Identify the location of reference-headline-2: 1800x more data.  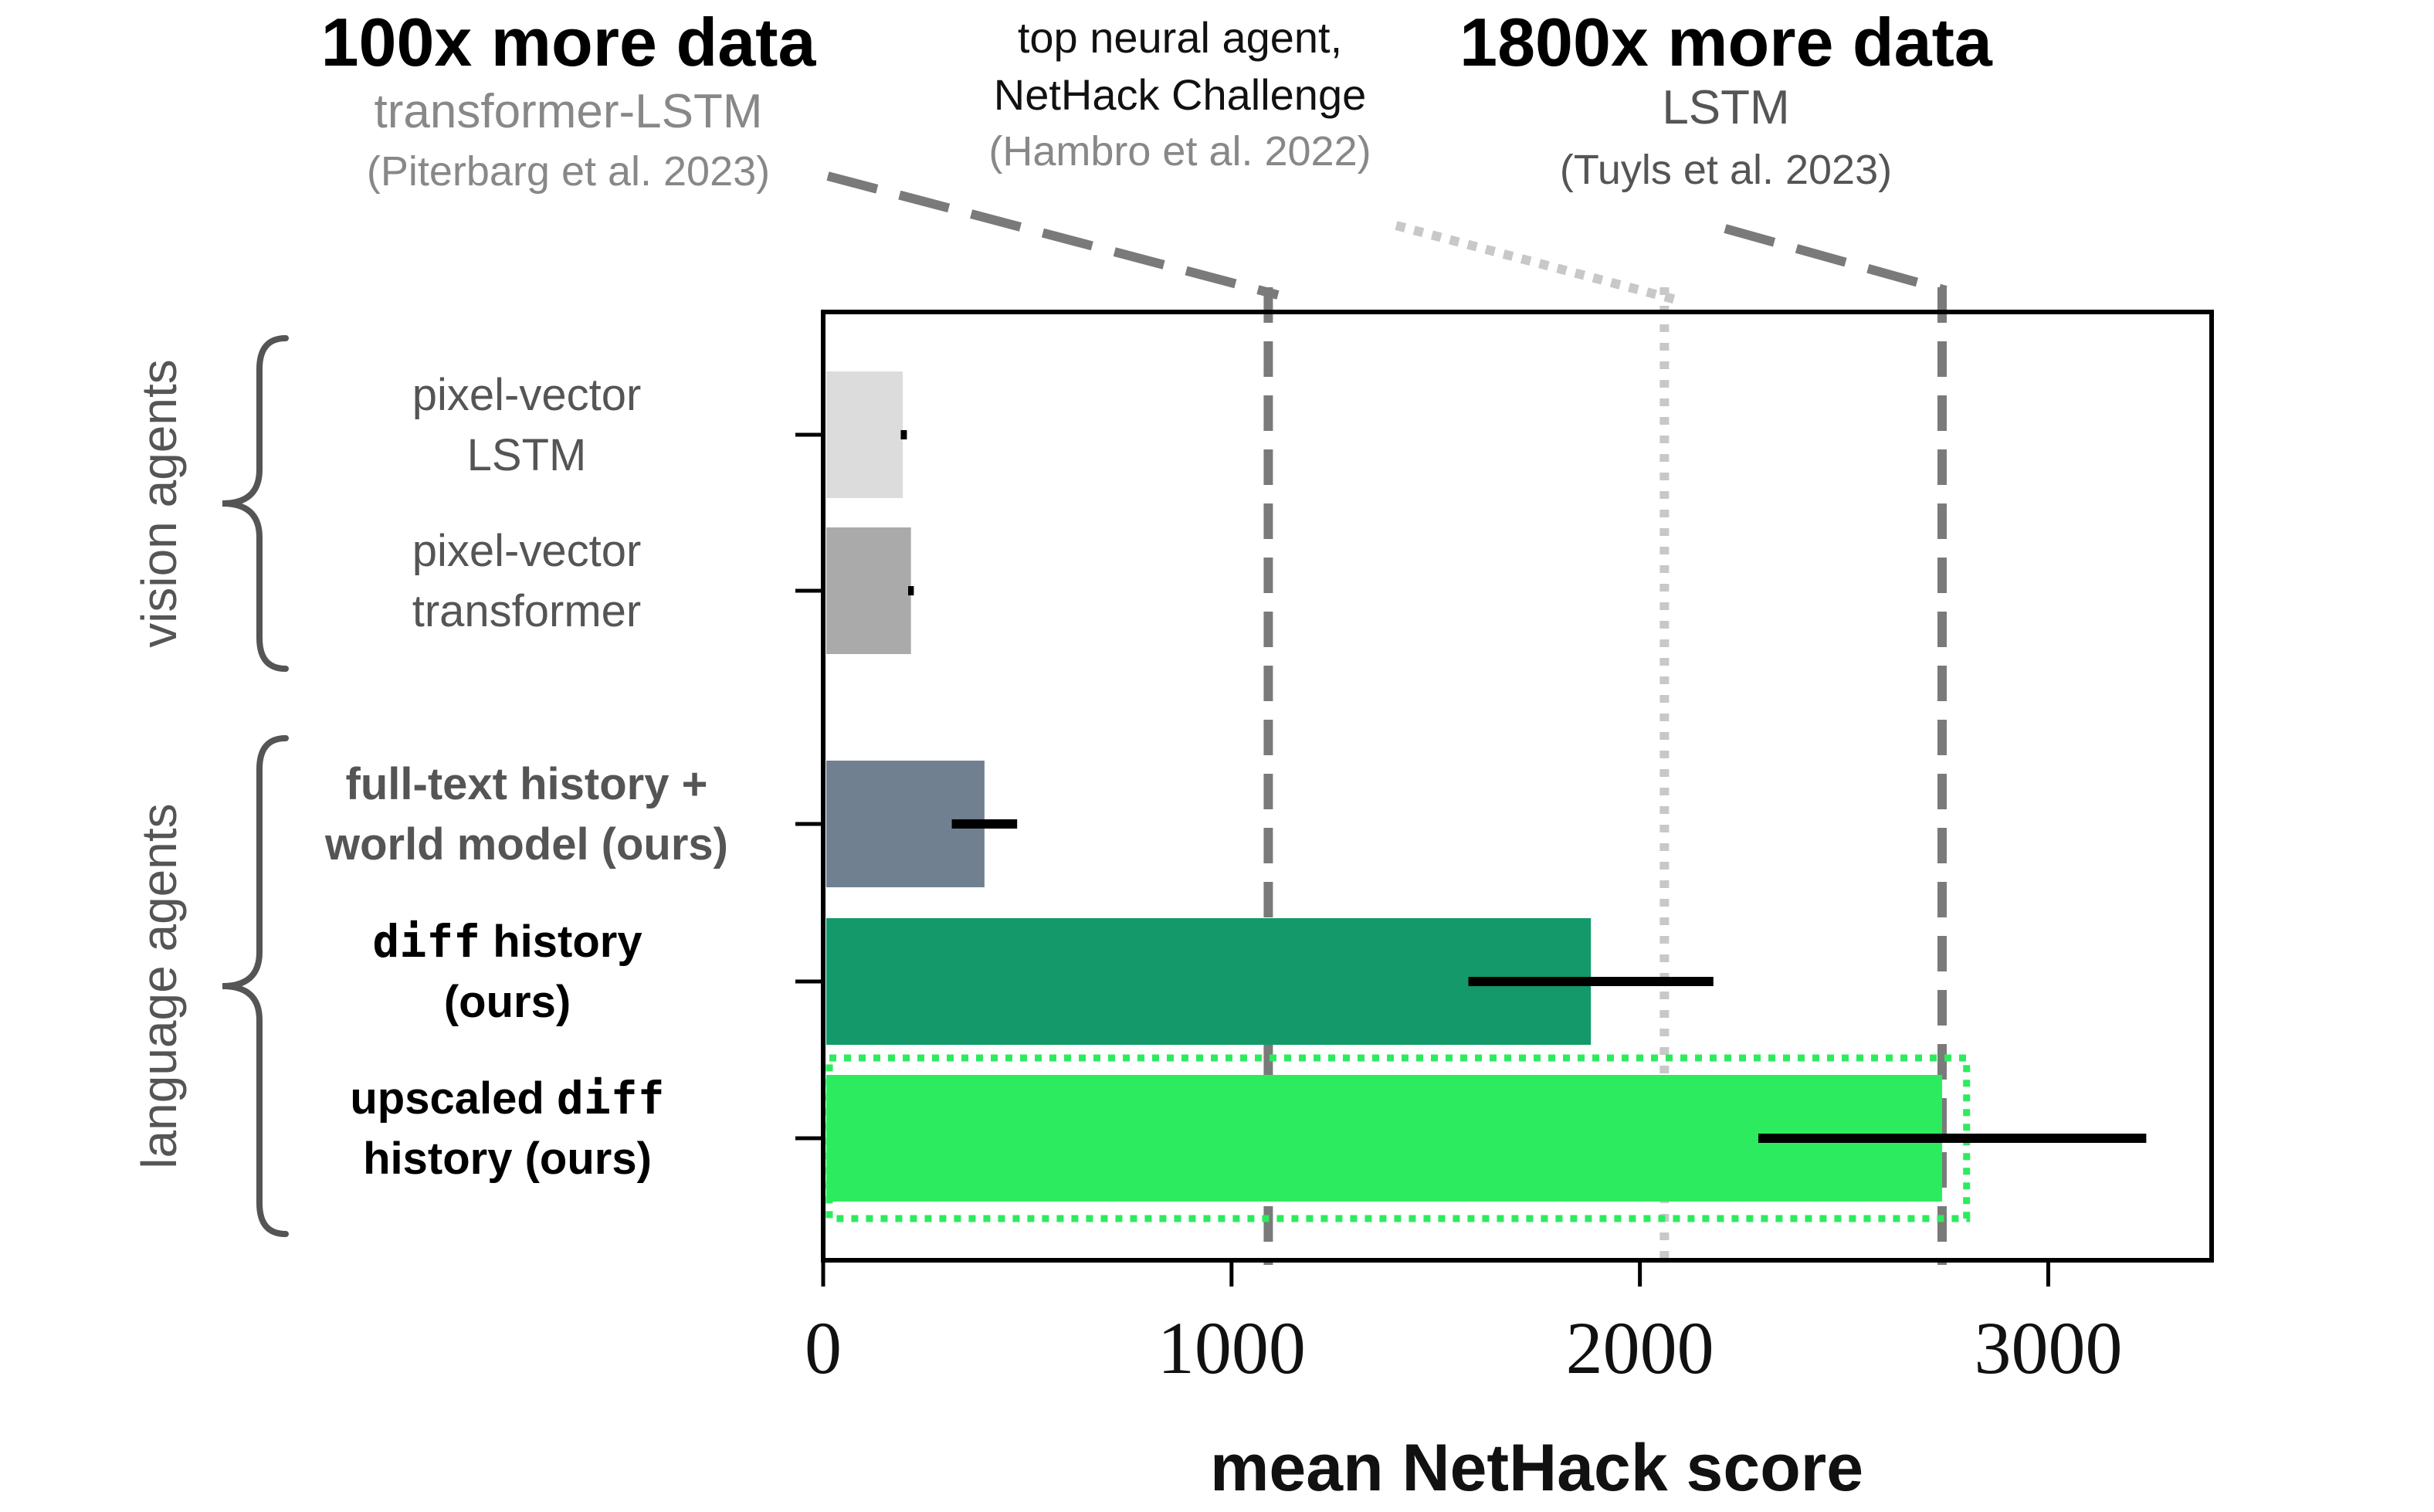
(1726, 42).